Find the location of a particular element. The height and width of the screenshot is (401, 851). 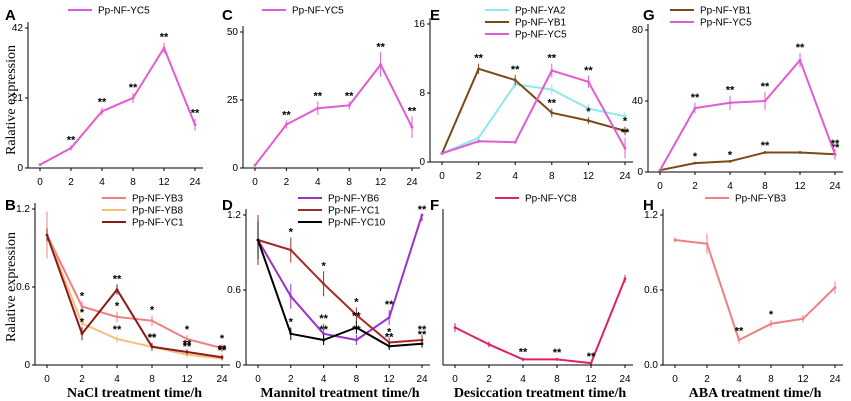

significance-mark-d: * is located at coordinates (291, 323).